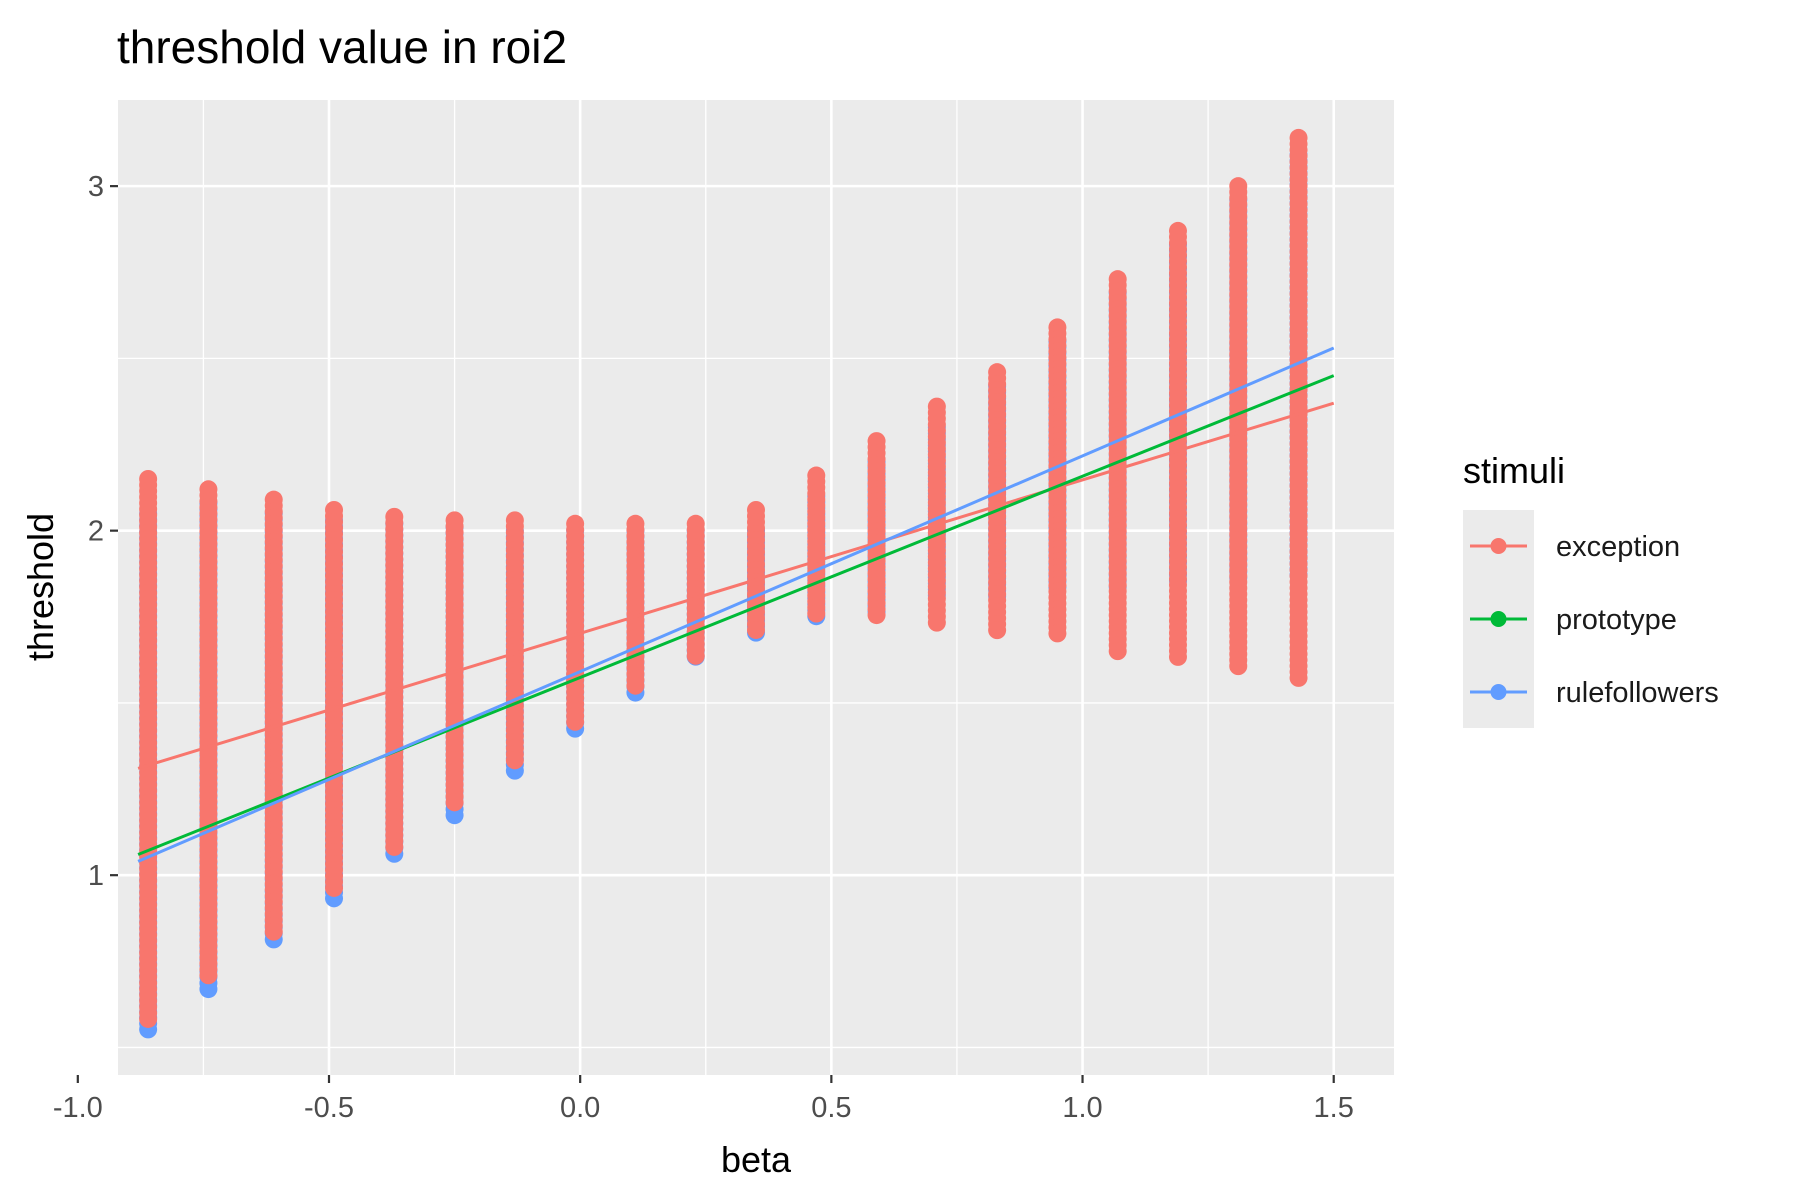 Image resolution: width=1800 pixels, height=1200 pixels. Describe the element at coordinates (1514, 470) in the screenshot. I see `legend-title: stimuli` at that location.